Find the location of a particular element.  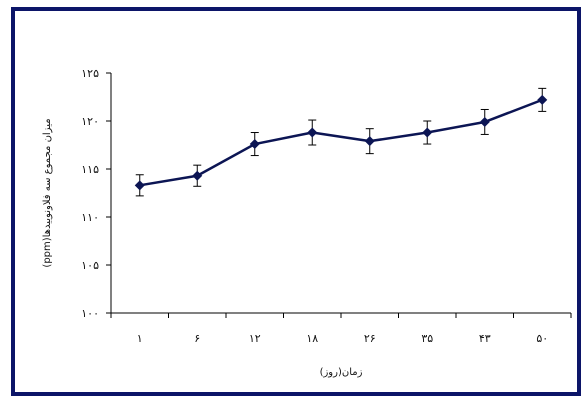

y-tick-label: ۱۰۰ is located at coordinates (90, 313).